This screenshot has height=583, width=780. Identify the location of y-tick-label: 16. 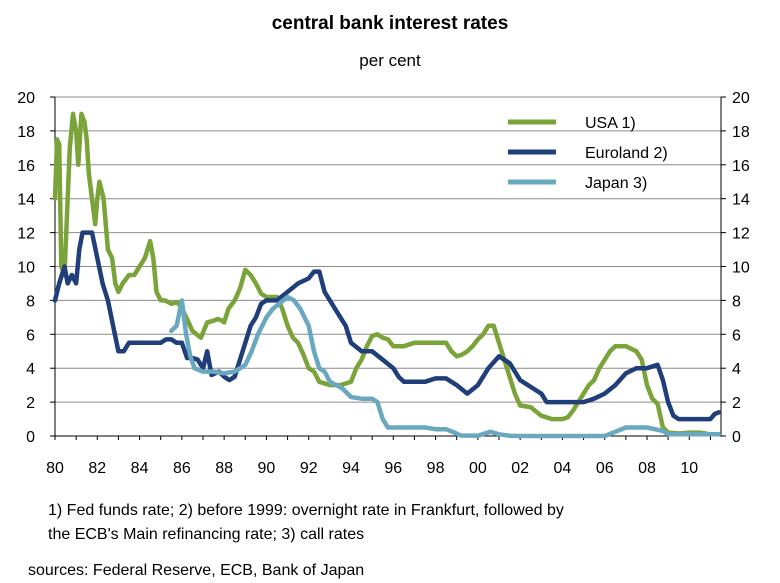
(26, 166).